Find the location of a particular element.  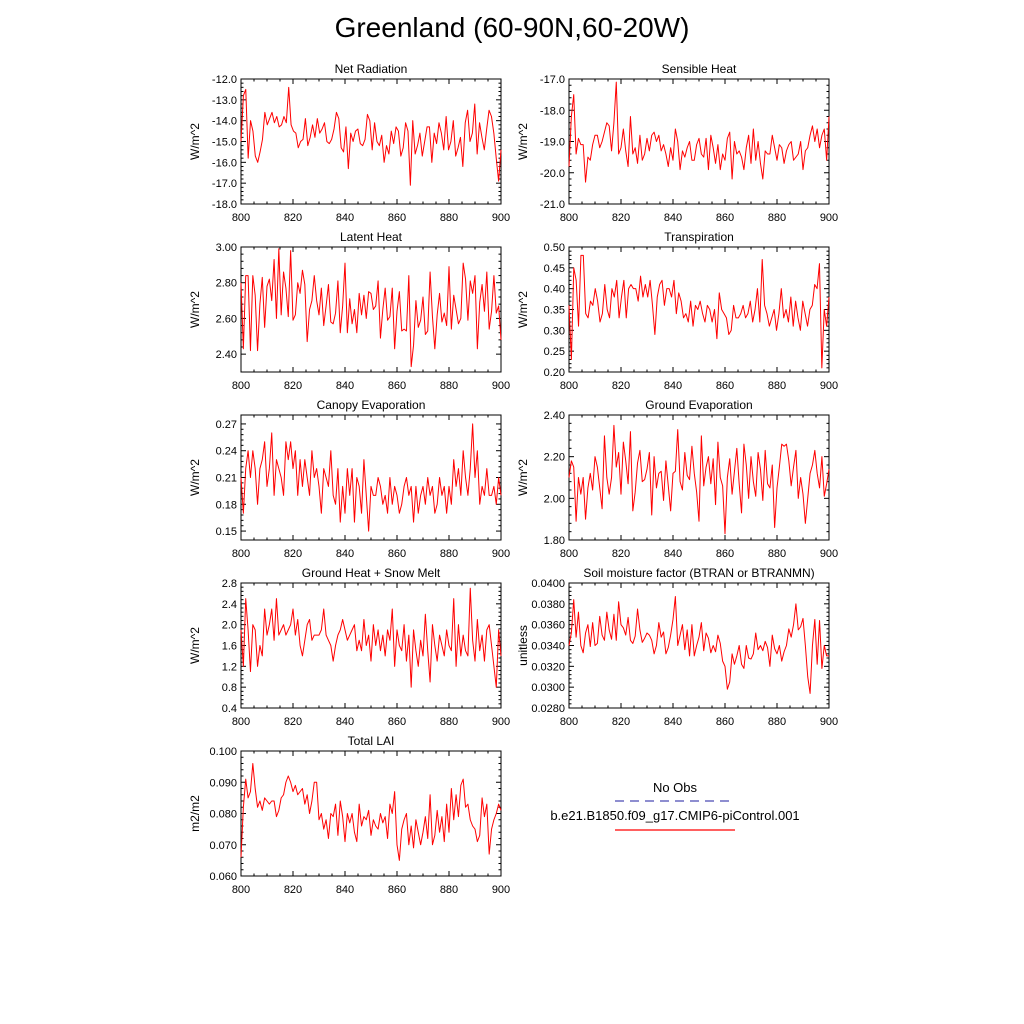

y-axis-label: unitless is located at coordinates (523, 645).